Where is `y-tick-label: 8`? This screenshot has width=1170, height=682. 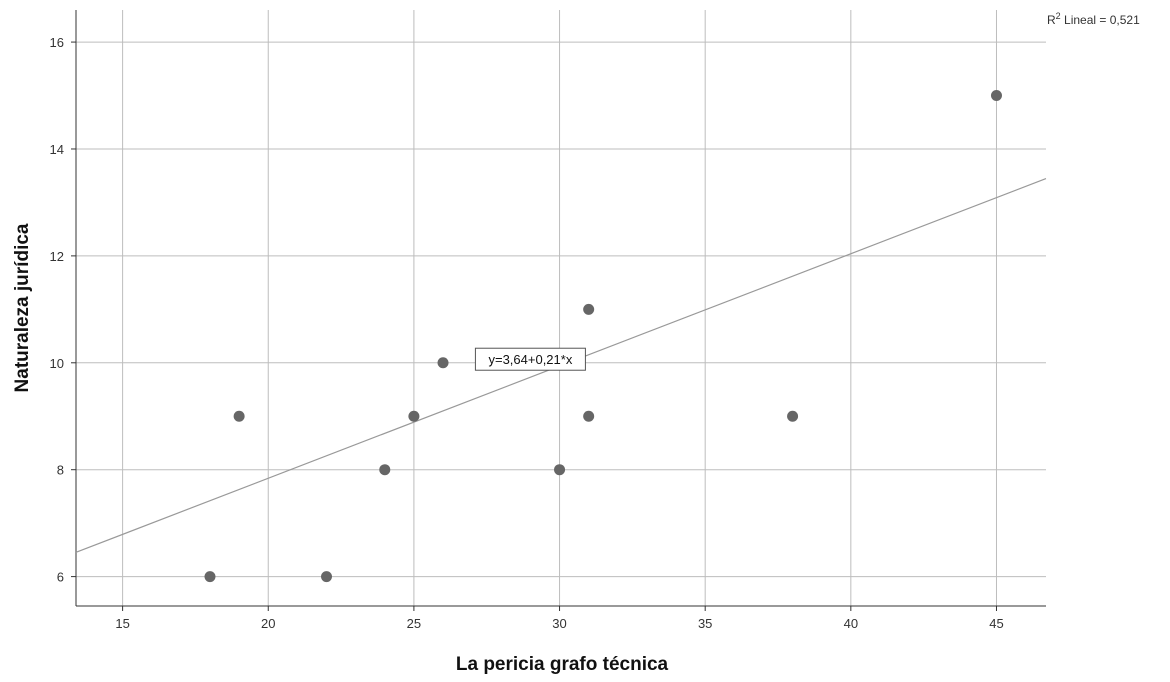
y-tick-label: 8 is located at coordinates (60, 470).